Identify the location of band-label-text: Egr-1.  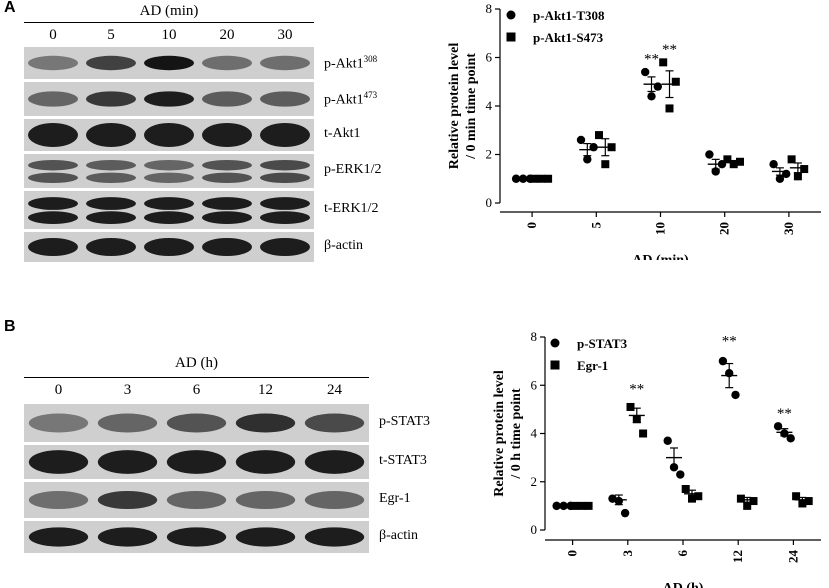
(395, 498).